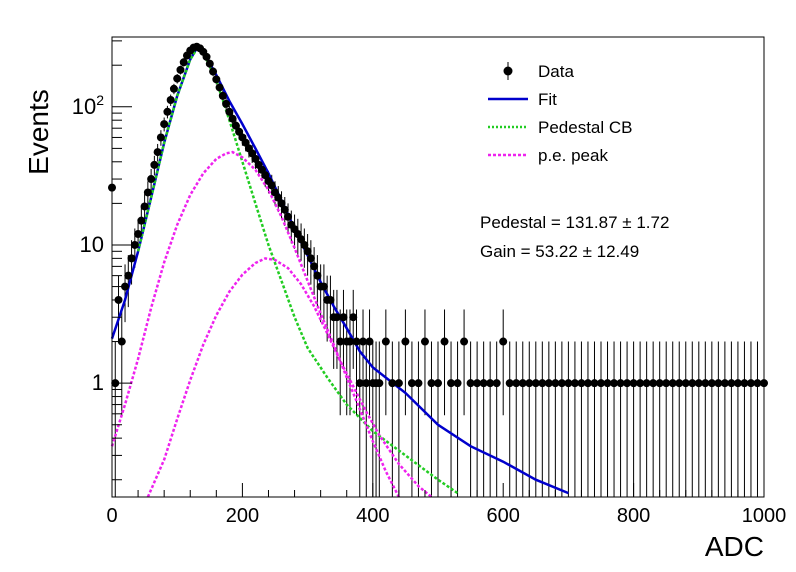 This screenshot has width=796, height=572. I want to click on pedestal-label: Pedestal, so click(513, 222).